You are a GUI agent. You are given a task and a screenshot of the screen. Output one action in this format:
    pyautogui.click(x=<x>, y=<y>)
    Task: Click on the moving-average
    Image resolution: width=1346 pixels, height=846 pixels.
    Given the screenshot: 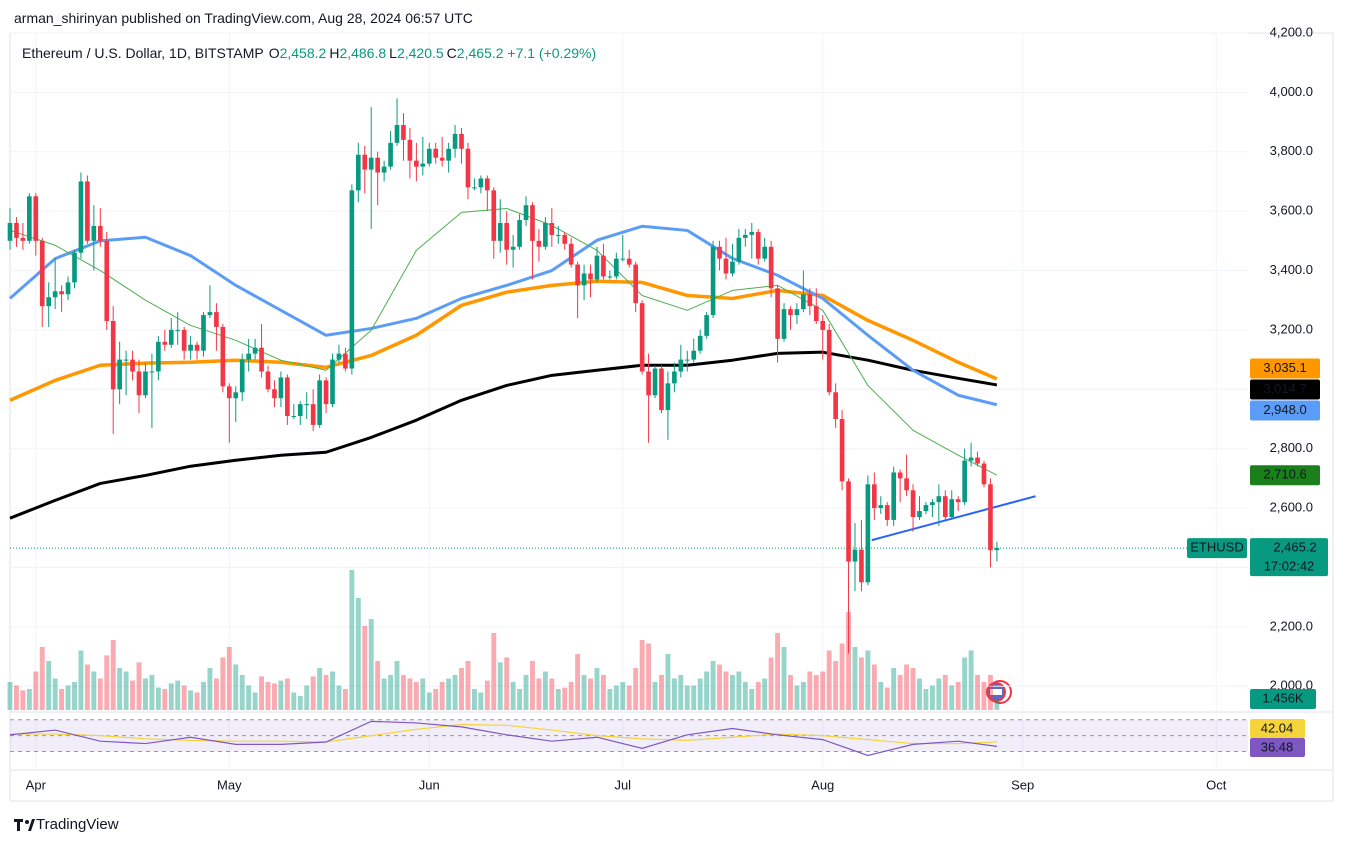 What is the action you would take?
    pyautogui.click(x=503, y=435)
    